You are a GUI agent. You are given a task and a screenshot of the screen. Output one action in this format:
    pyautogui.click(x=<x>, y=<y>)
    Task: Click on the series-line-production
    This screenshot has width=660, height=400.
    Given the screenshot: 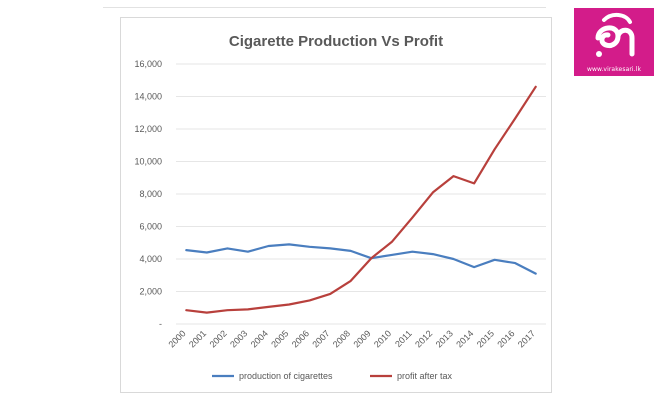 What is the action you would take?
    pyautogui.click(x=361, y=259)
    